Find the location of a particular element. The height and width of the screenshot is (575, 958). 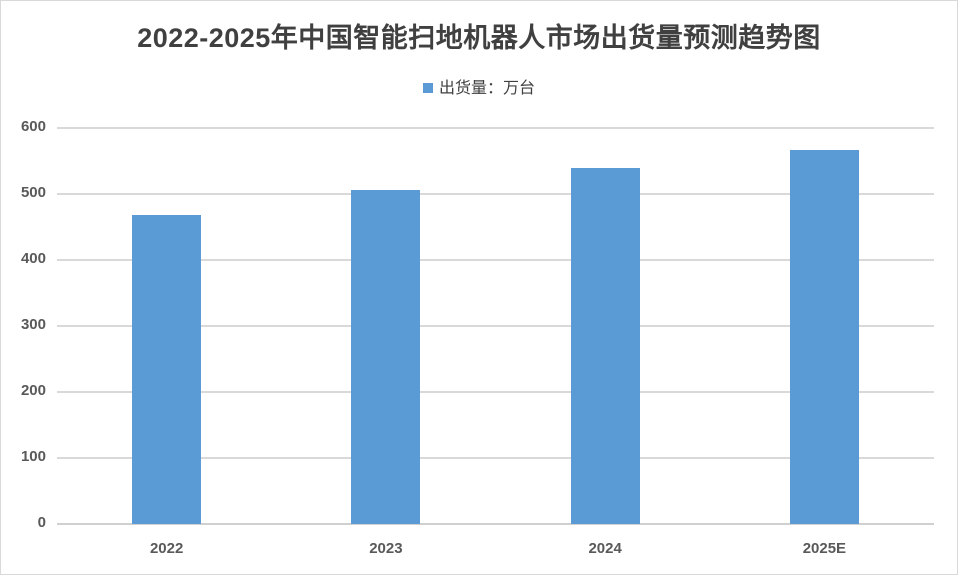

y-tick-label: 600 is located at coordinates (33, 126).